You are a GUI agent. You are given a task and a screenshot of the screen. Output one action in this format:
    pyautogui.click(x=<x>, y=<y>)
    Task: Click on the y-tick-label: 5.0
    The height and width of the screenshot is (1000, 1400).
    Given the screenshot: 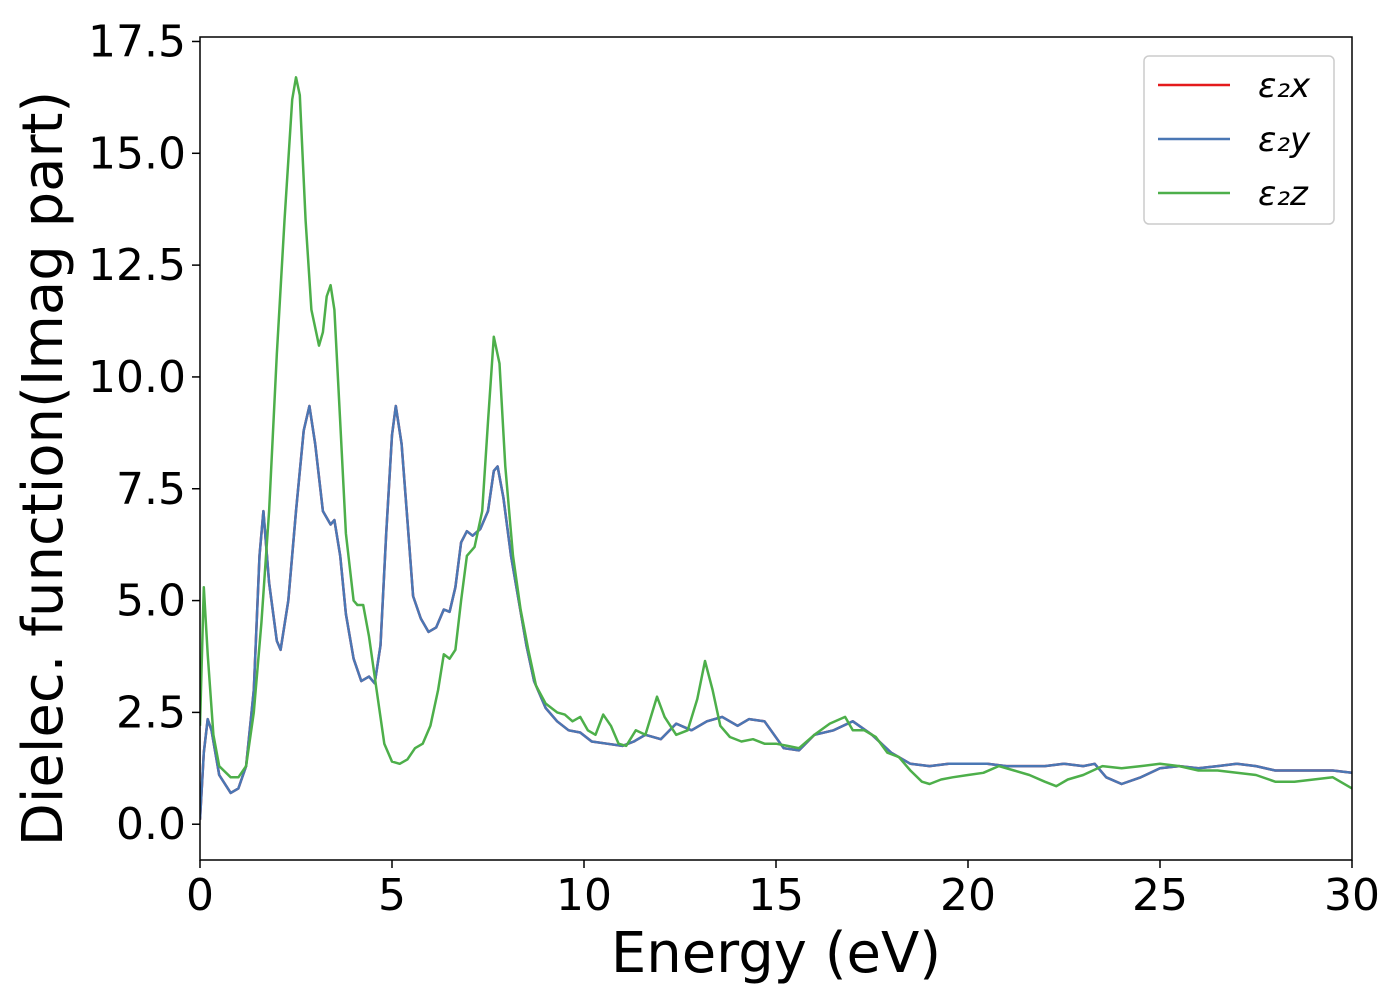 What is the action you would take?
    pyautogui.click(x=151, y=601)
    